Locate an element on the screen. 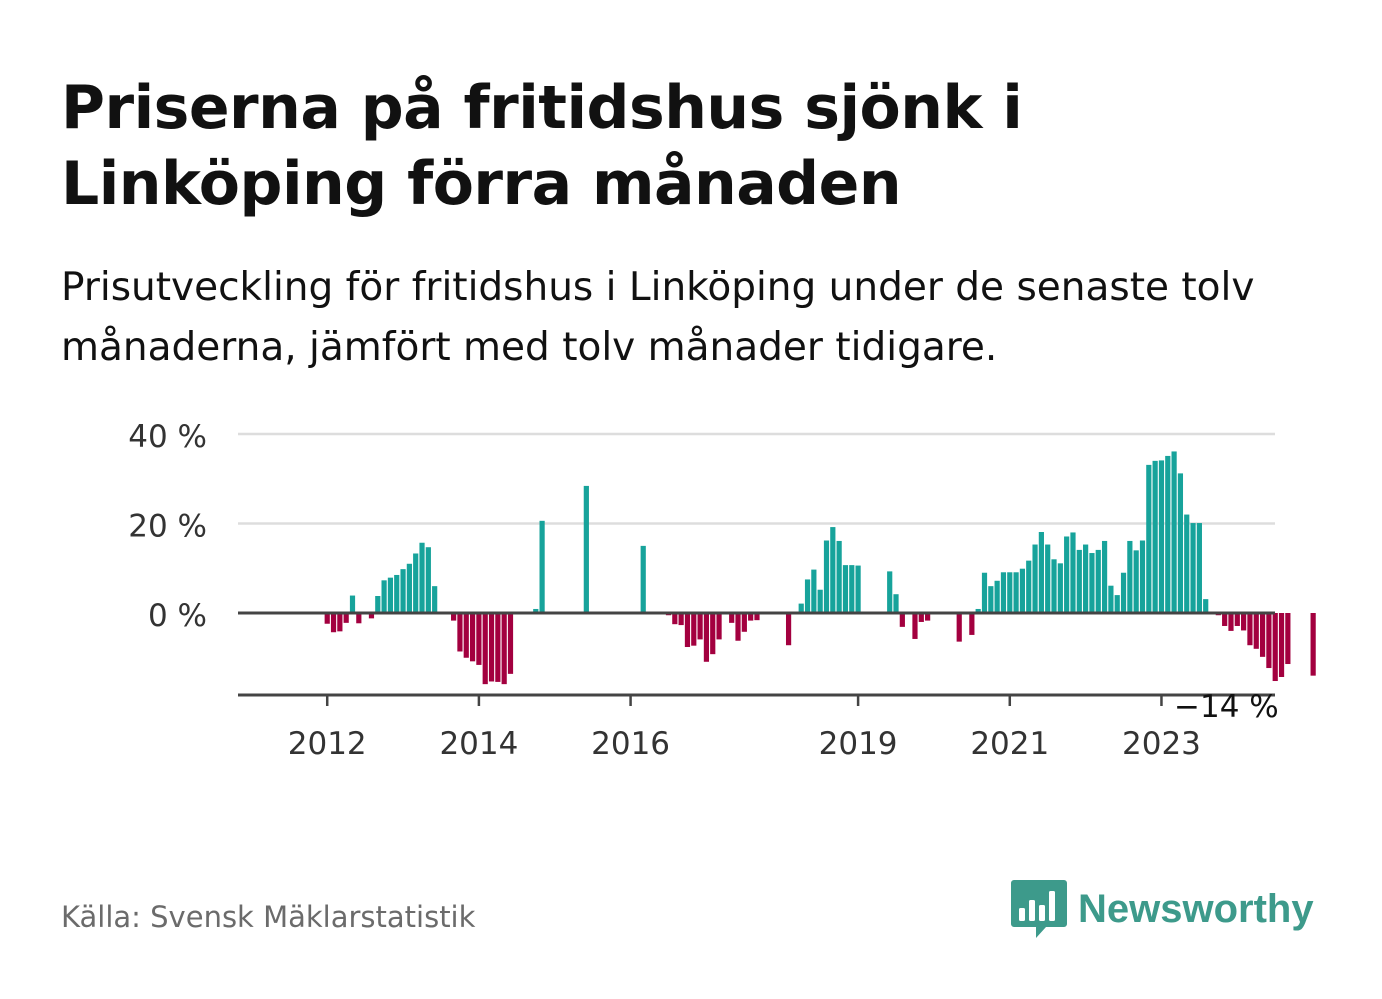 This screenshot has height=999, width=1382. y-tick-label: 20 % is located at coordinates (167, 527).